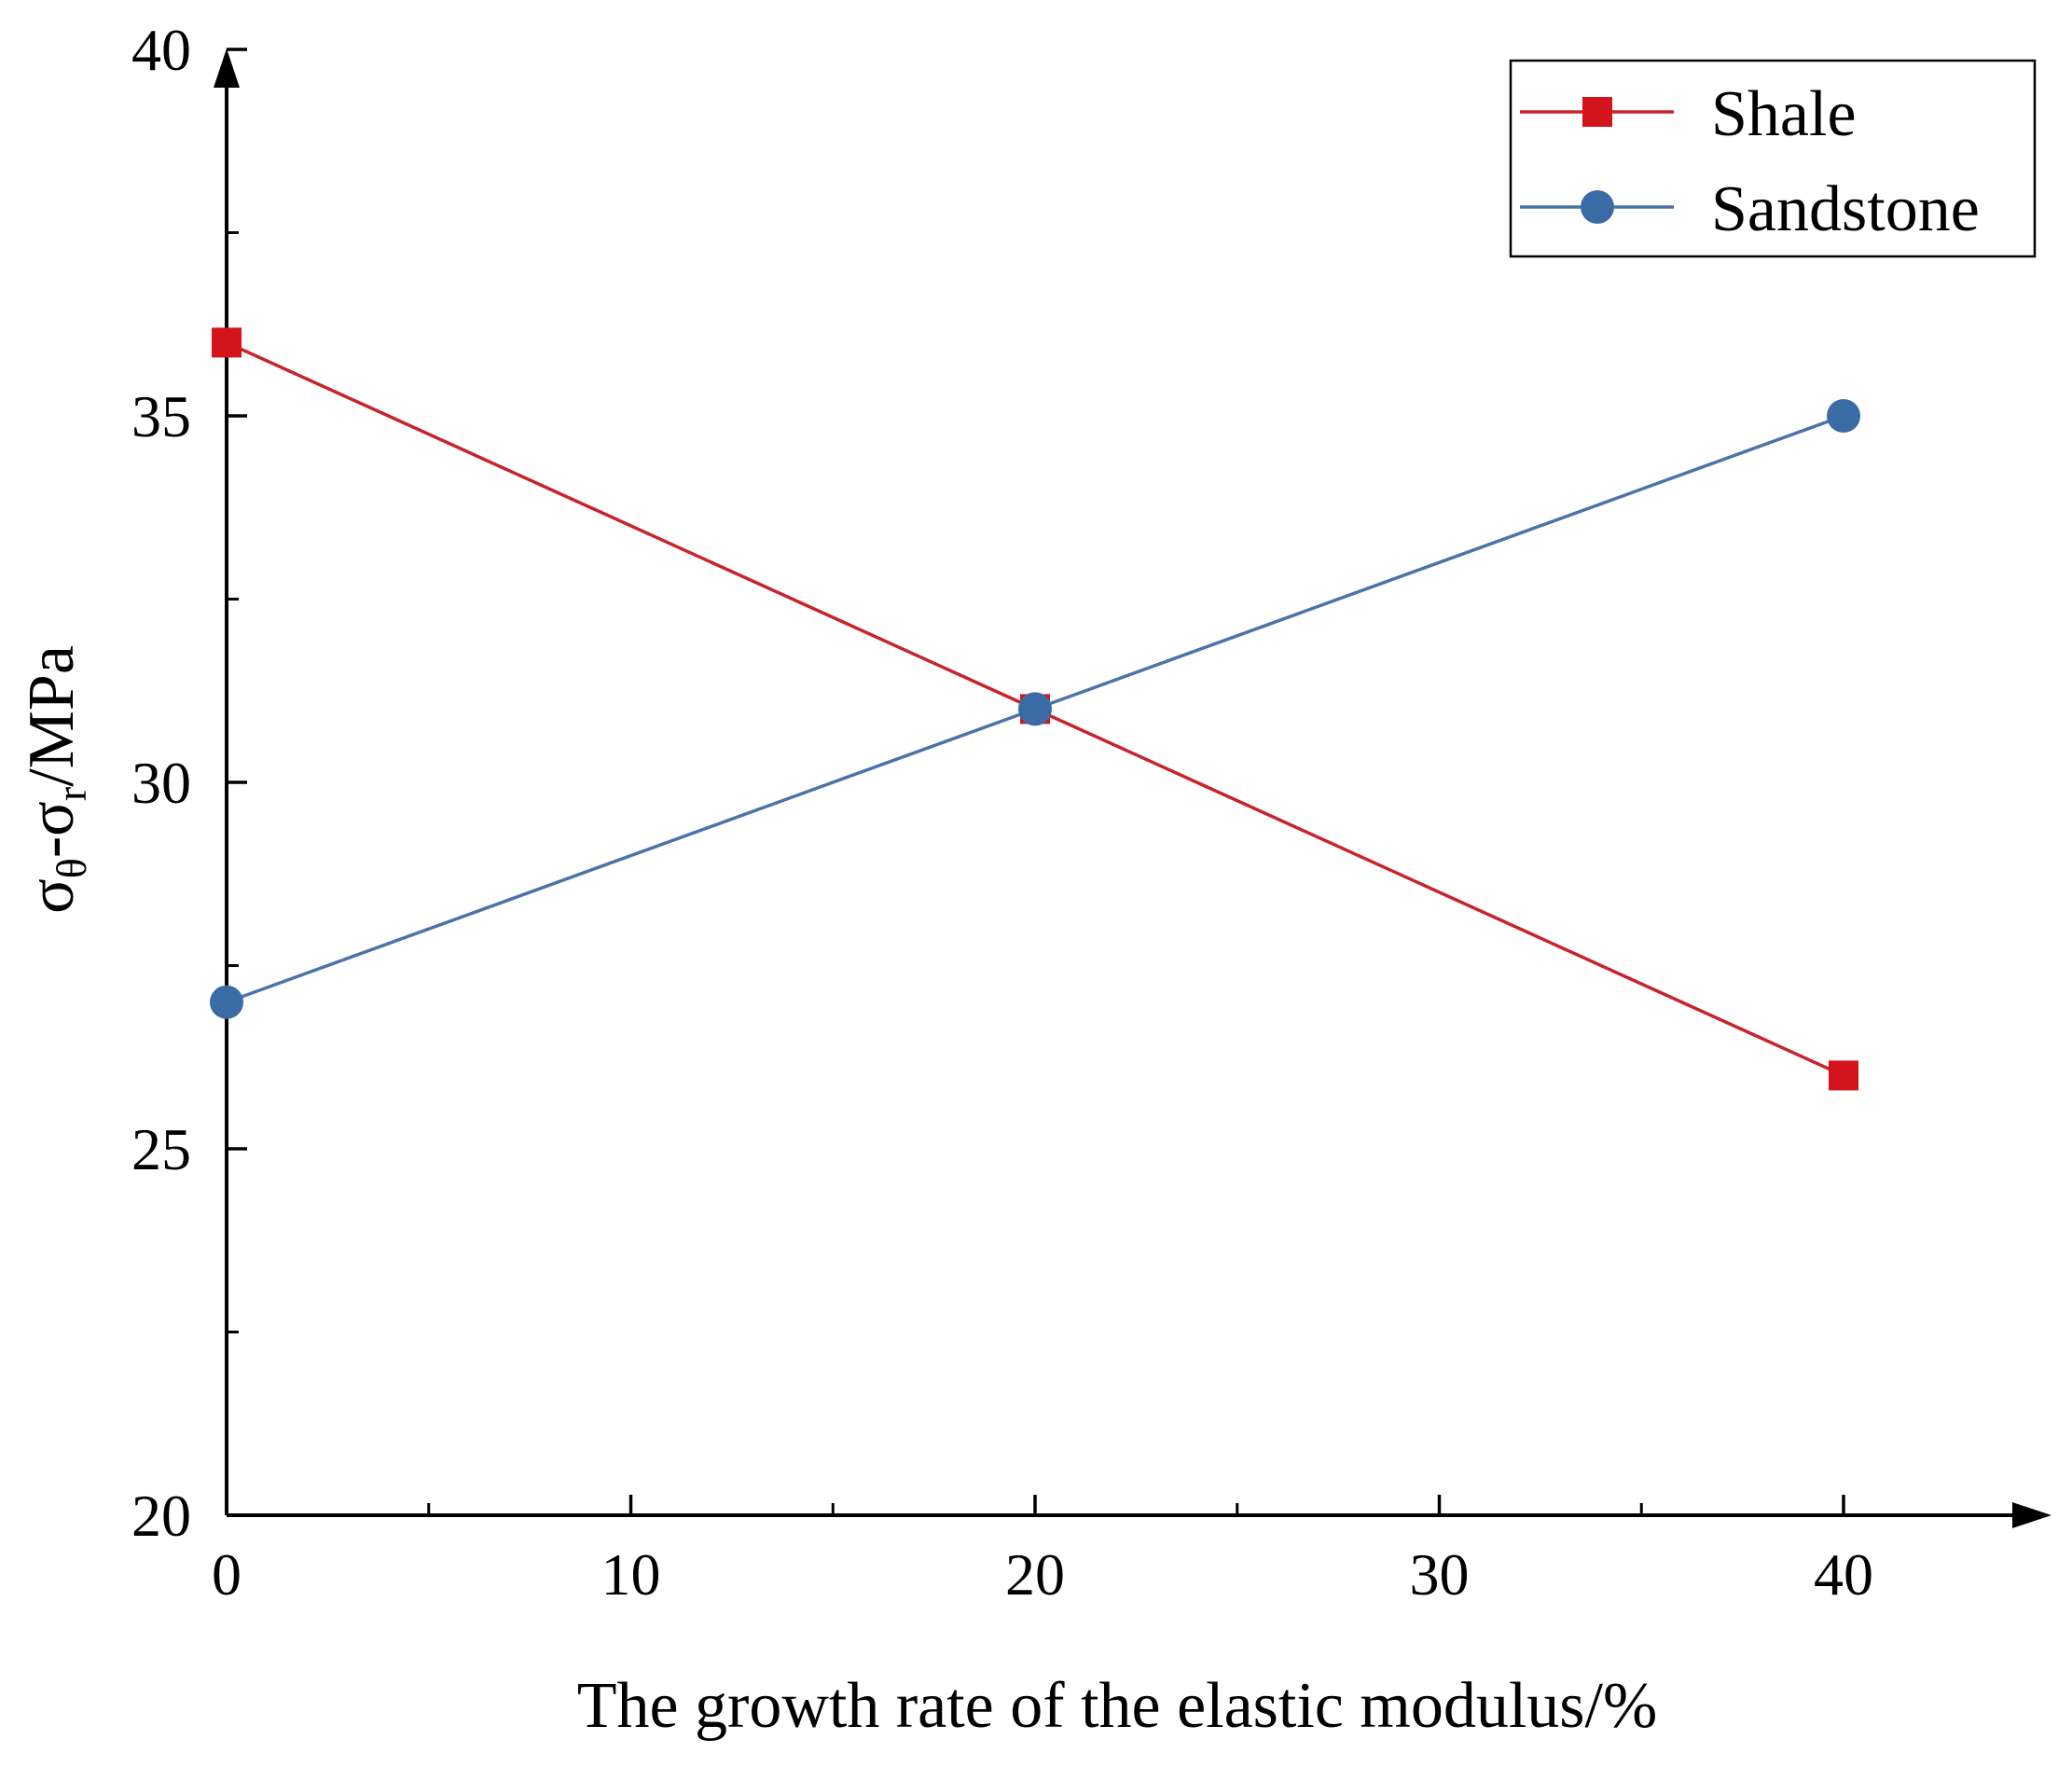  I want to click on legend-label-sandstone: Sandstone, so click(1845, 209).